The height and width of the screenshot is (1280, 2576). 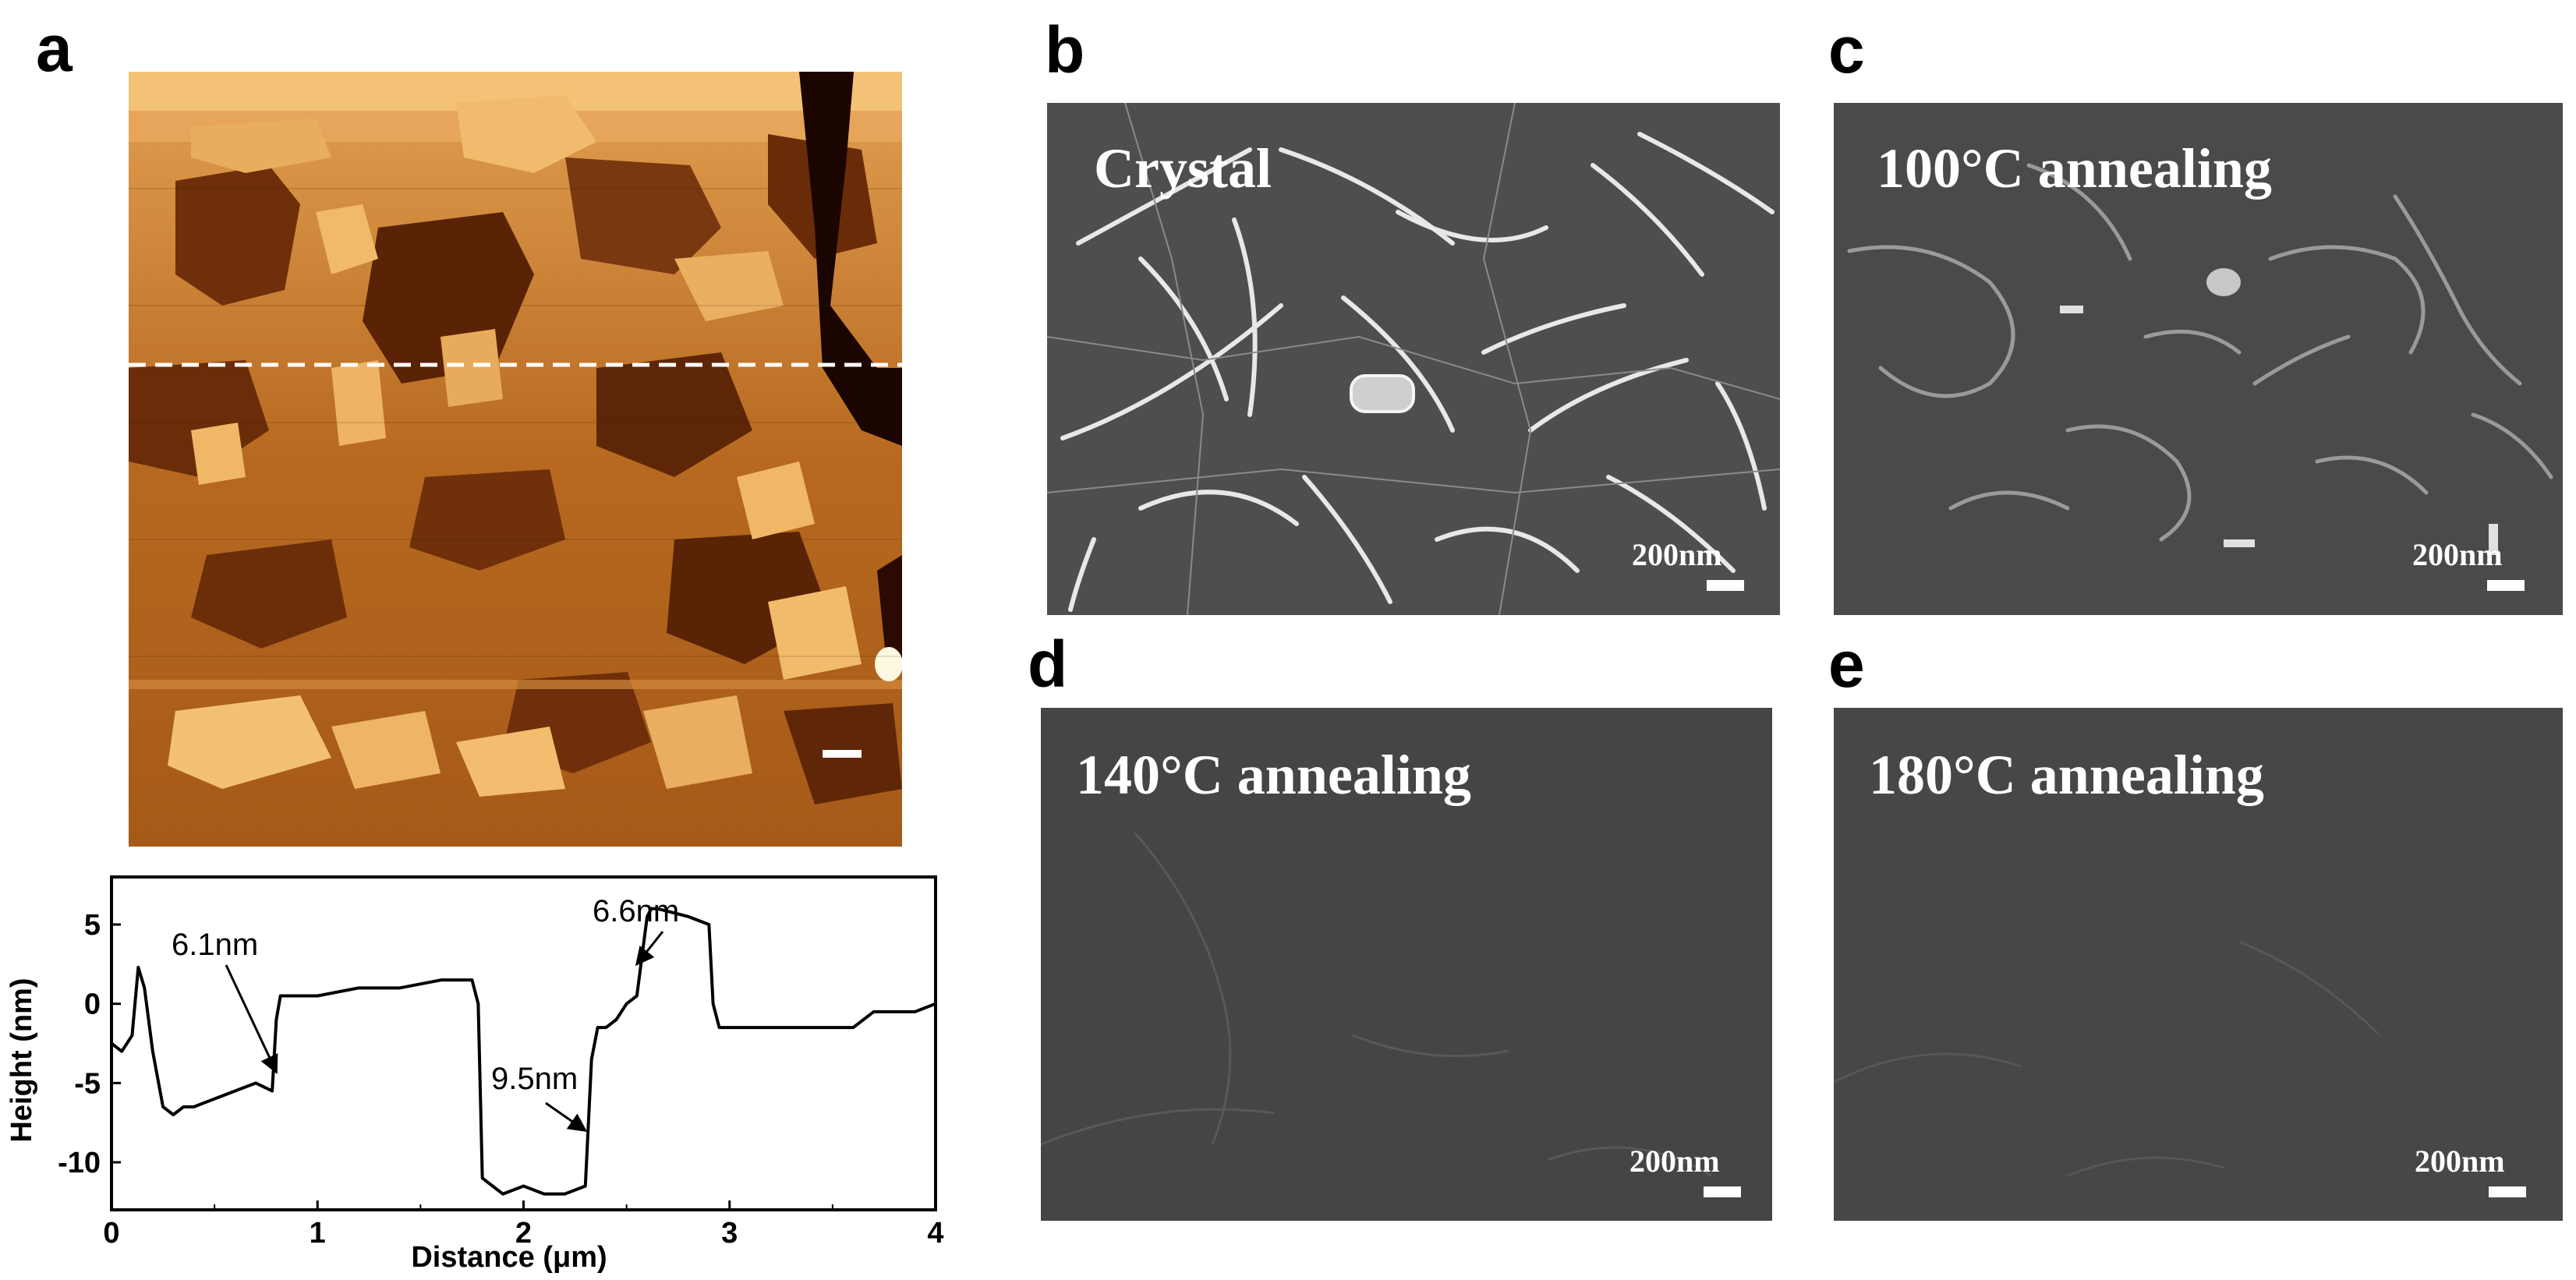 What do you see at coordinates (318, 1233) in the screenshot?
I see `x-tick-label-1: 1` at bounding box center [318, 1233].